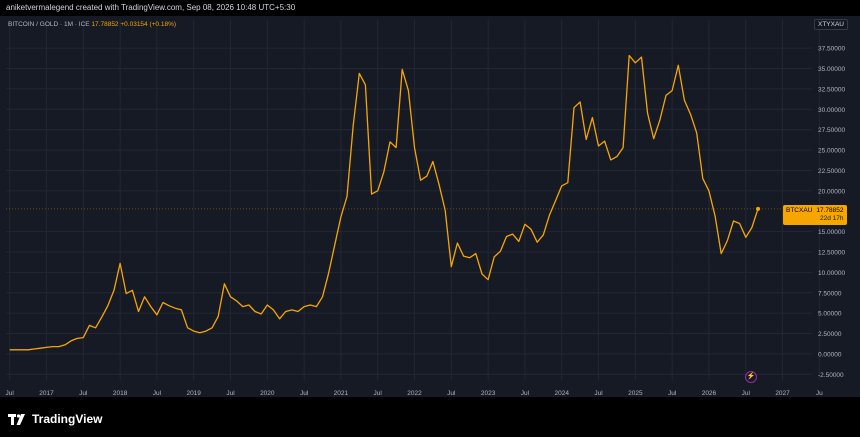  Describe the element at coordinates (831, 252) in the screenshot. I see `y-tick-label: 12.50000` at that location.